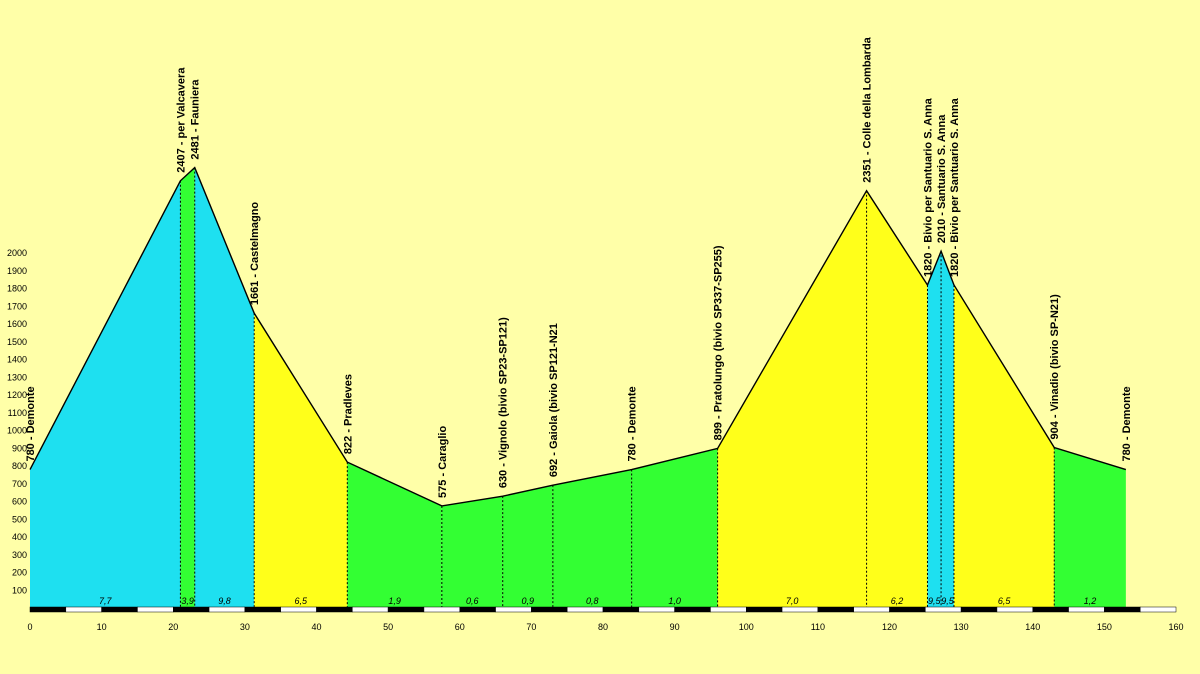 This screenshot has width=1200, height=674. What do you see at coordinates (17, 324) in the screenshot?
I see `y-tick-label: 1600` at bounding box center [17, 324].